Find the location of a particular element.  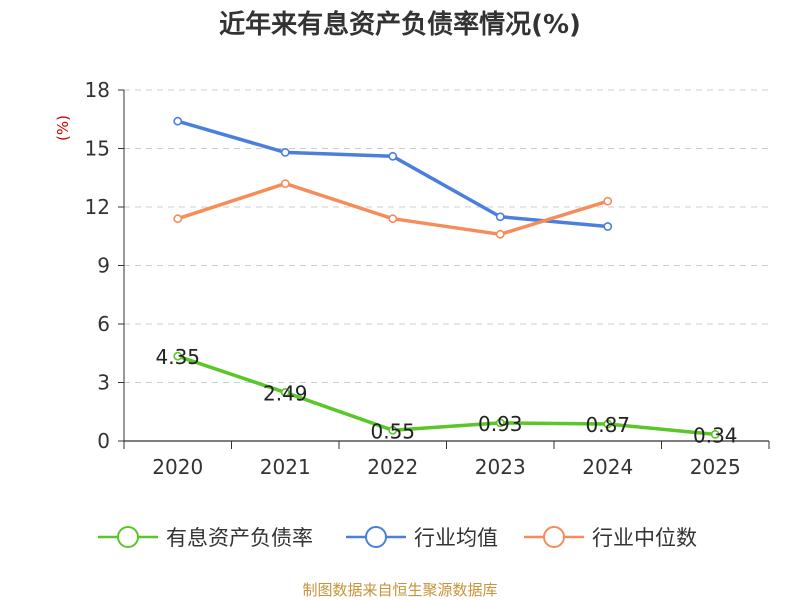

data-labels: 4.35 2.49 0.55 0.93 0.87 0.34 is located at coordinates (446, 396).